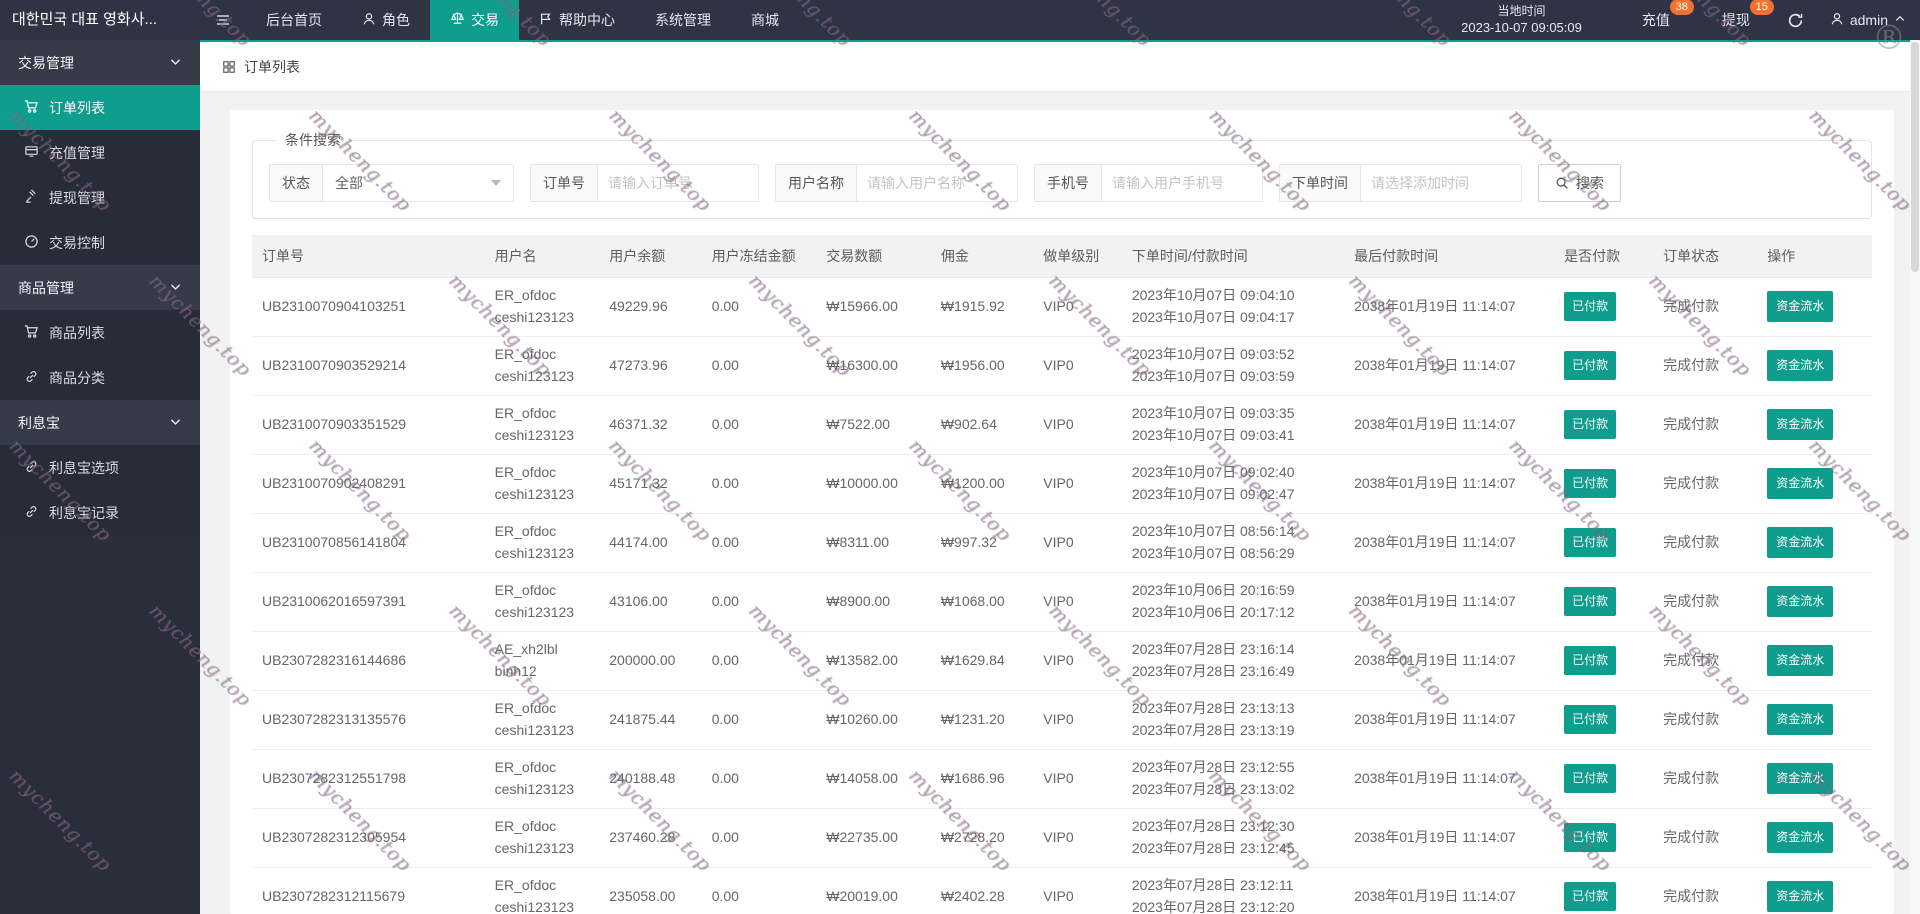  I want to click on sidebar-item-interest-options: 利息宝选项, so click(100, 467).